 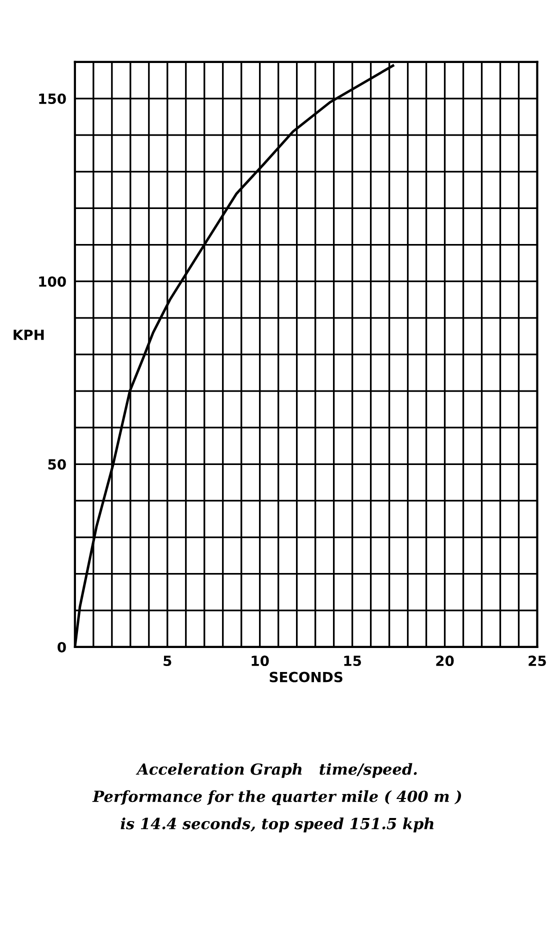 What do you see at coordinates (57, 464) in the screenshot?
I see `y-tick-label: 50` at bounding box center [57, 464].